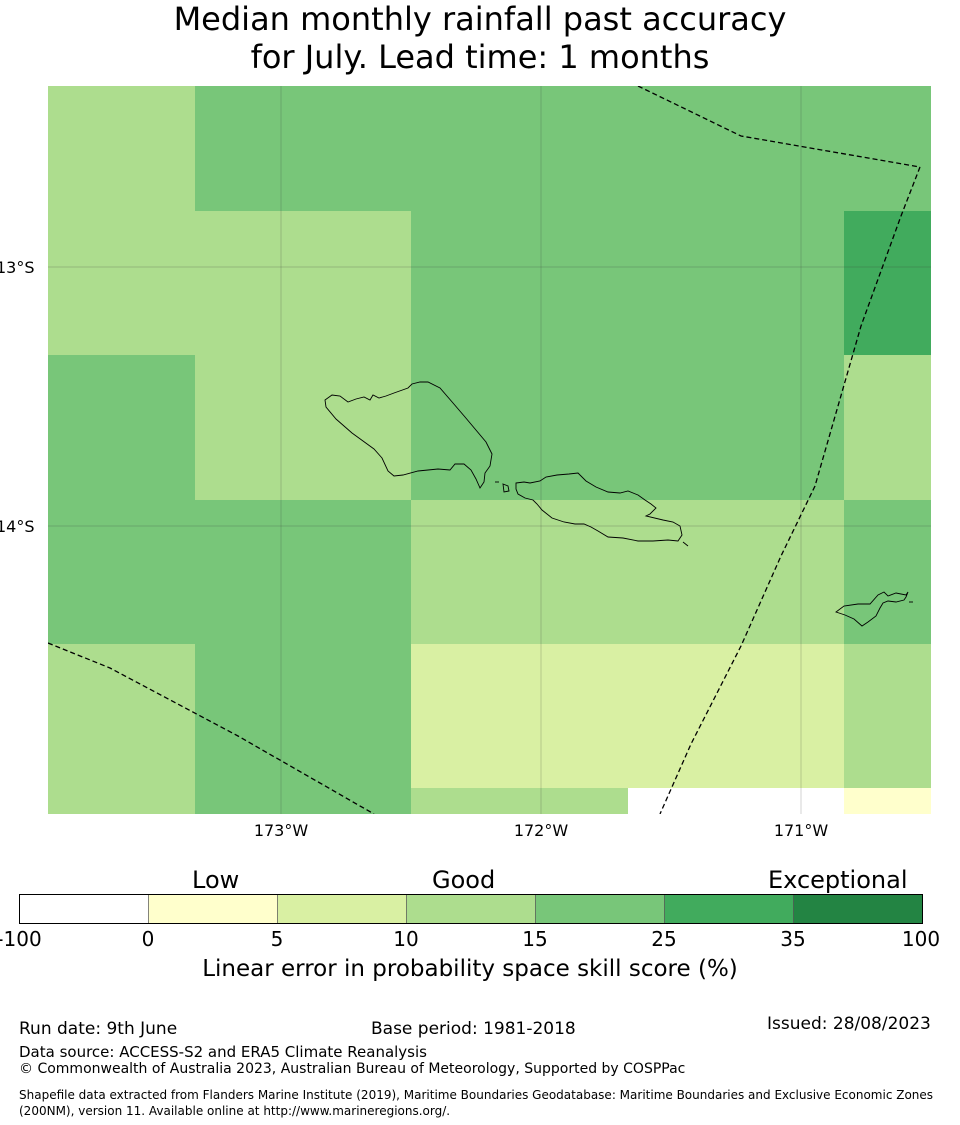 This screenshot has width=960, height=1125. Describe the element at coordinates (921, 939) in the screenshot. I see `tick-label-100: 100` at that location.